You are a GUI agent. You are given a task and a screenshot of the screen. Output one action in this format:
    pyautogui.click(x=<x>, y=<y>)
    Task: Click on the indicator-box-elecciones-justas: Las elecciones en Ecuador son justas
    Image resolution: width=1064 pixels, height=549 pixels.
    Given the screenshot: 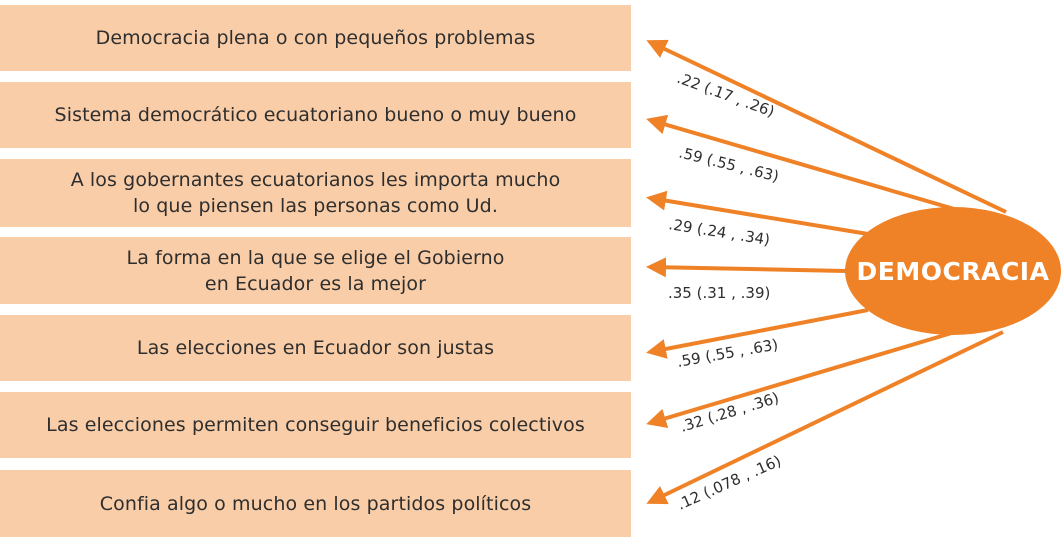 What is the action you would take?
    pyautogui.click(x=315, y=348)
    